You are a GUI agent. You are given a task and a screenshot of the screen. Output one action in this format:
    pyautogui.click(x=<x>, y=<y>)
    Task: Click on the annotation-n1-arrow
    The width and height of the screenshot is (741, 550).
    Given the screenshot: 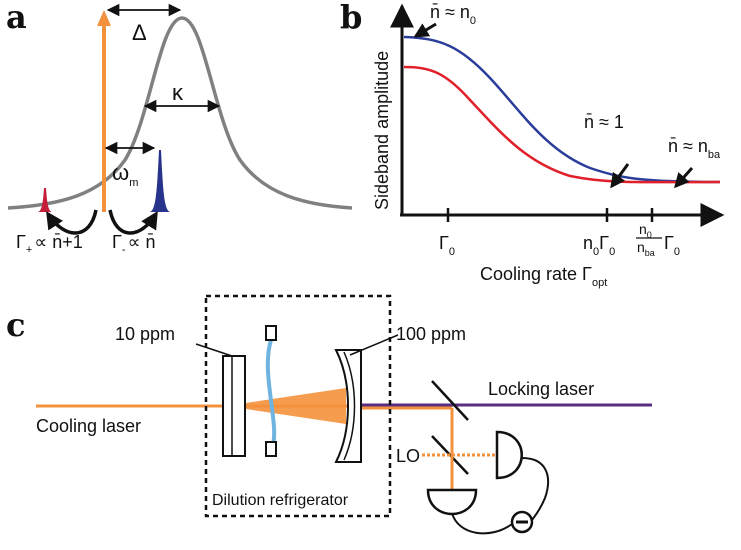 What is the action you would take?
    pyautogui.click(x=620, y=176)
    